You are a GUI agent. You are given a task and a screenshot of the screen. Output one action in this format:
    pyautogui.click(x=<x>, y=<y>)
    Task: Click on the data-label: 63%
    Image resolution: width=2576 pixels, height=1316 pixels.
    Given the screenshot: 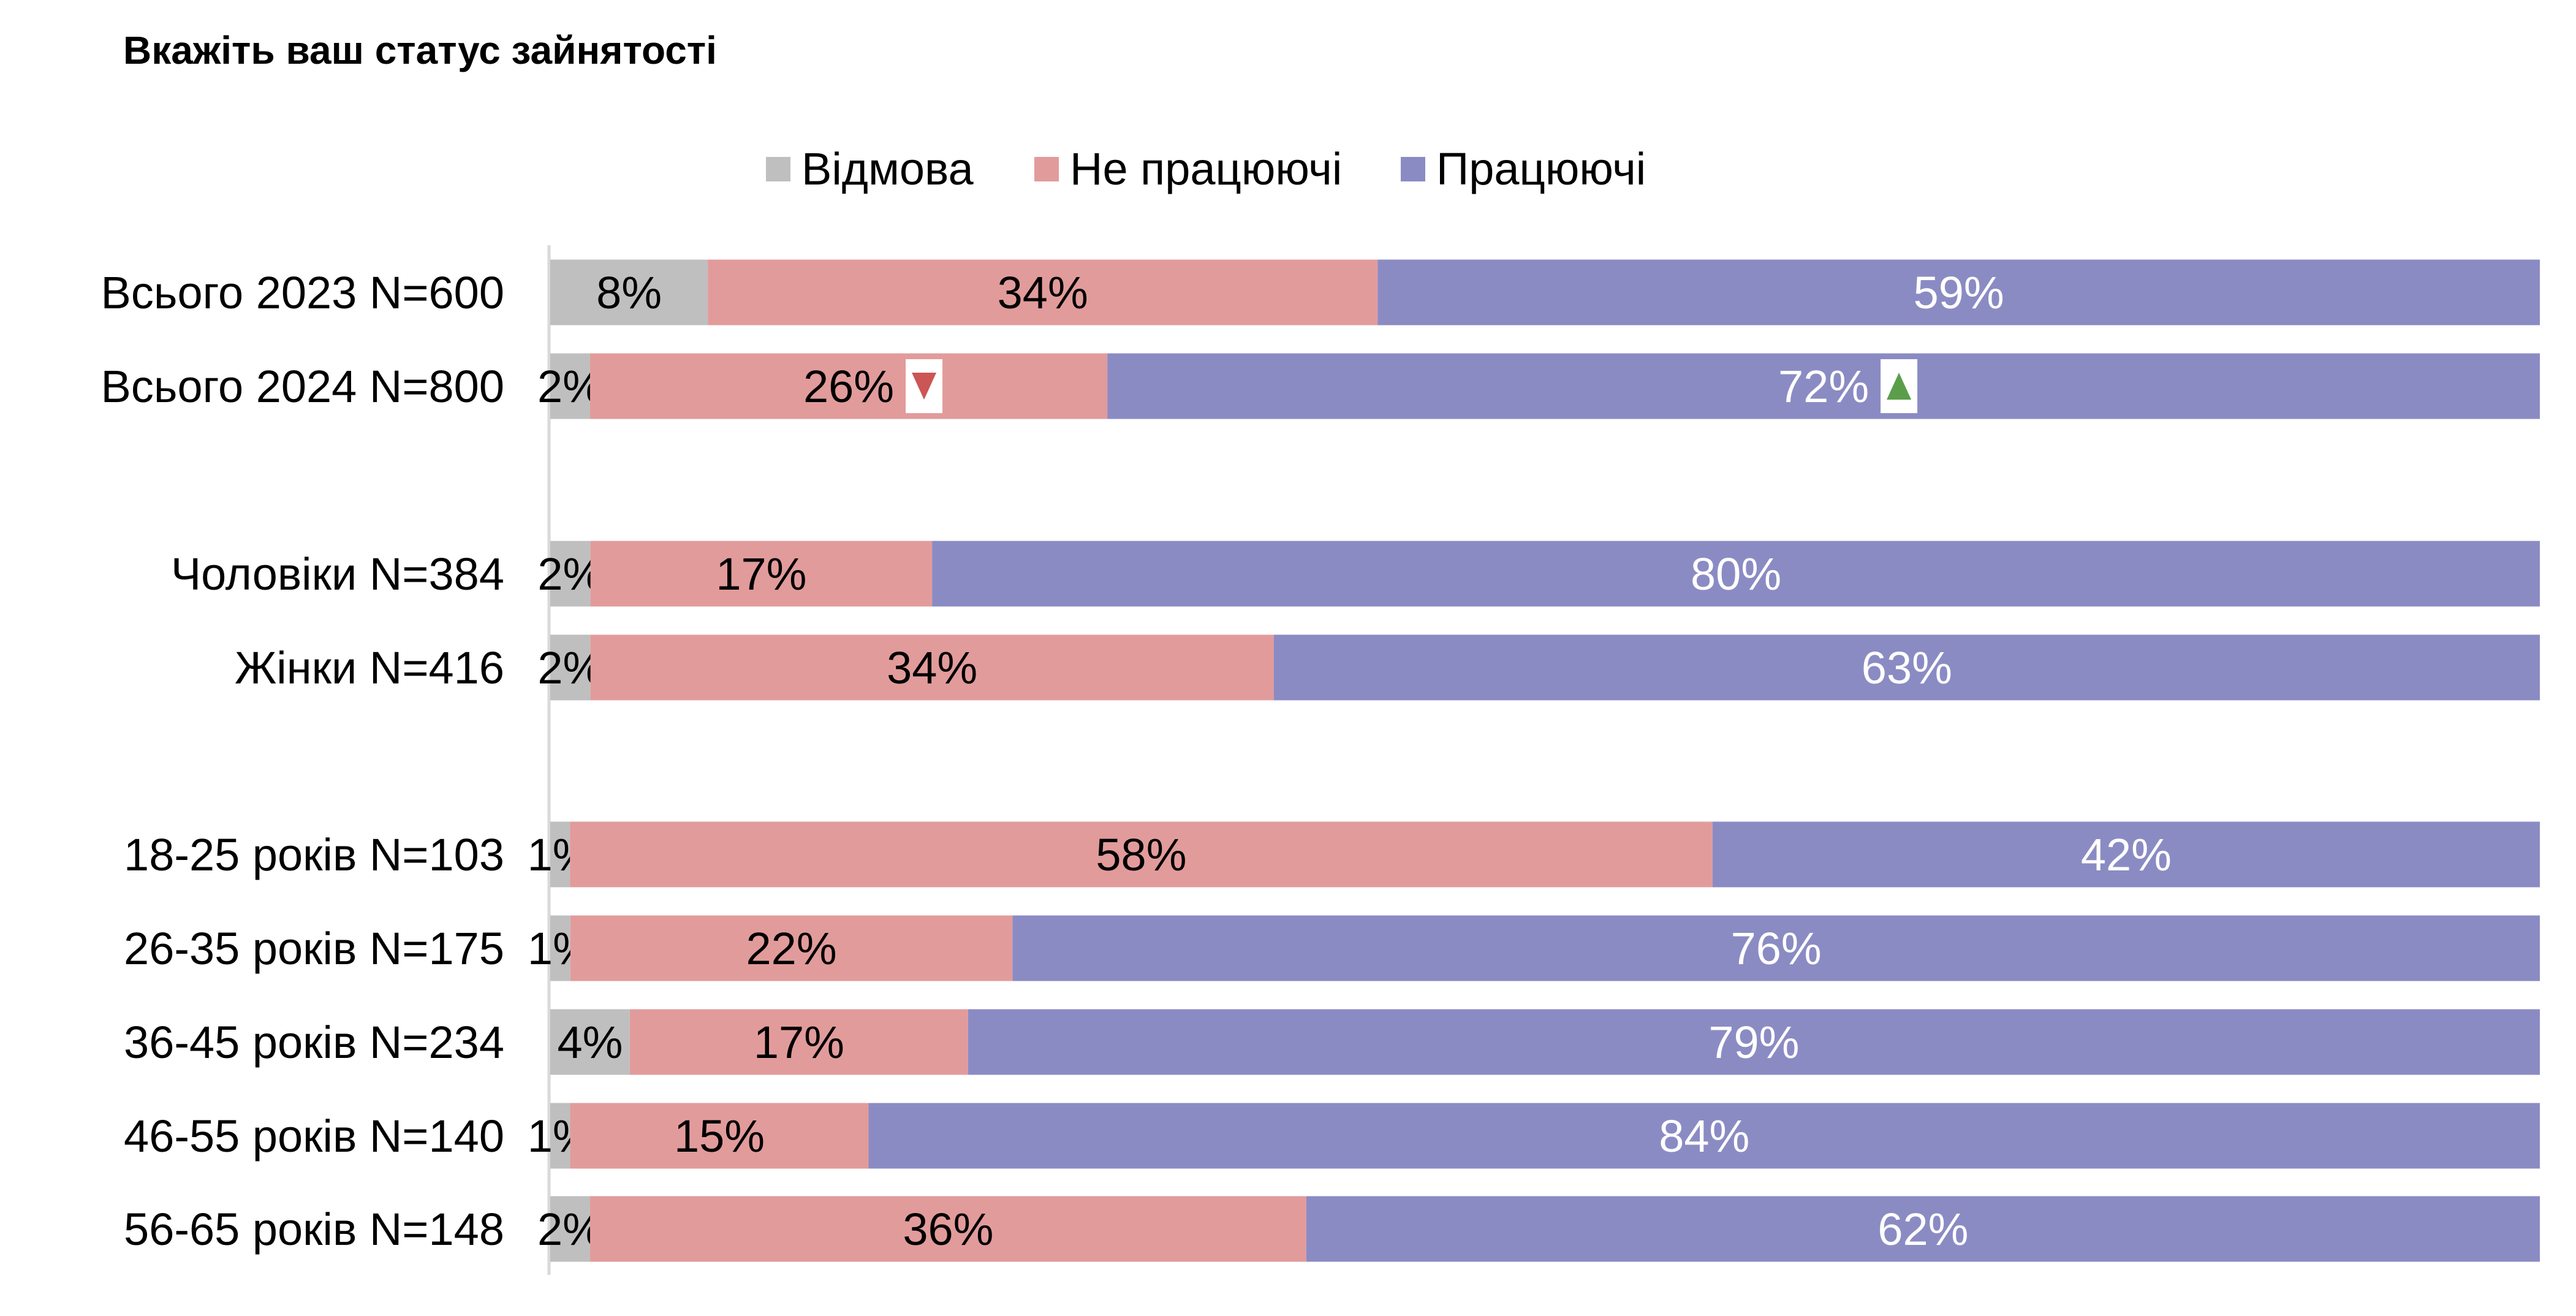 What is the action you would take?
    pyautogui.click(x=1907, y=667)
    